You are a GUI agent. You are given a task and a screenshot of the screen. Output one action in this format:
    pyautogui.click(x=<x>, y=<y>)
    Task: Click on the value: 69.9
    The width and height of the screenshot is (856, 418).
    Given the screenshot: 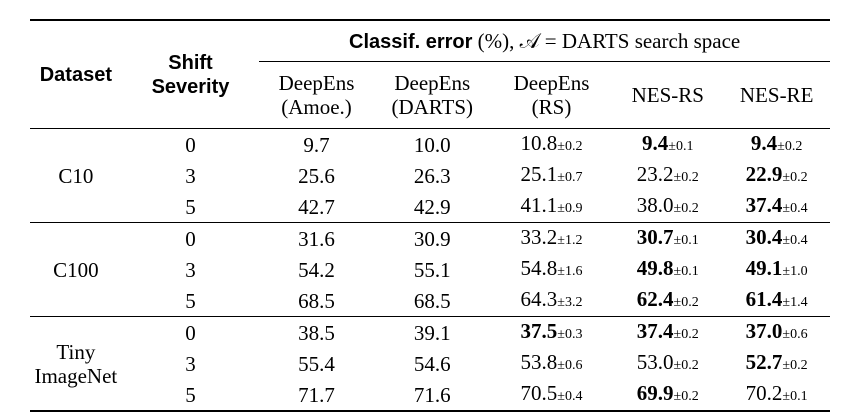 What is the action you would take?
    pyautogui.click(x=655, y=392)
    